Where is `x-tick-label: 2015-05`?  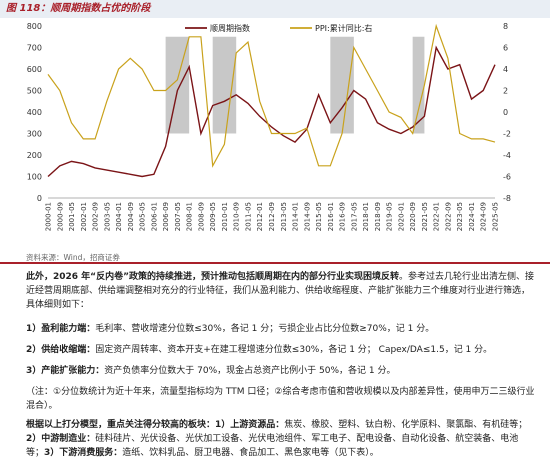
x-tick-label: 2015-05 is located at coordinates (319, 216).